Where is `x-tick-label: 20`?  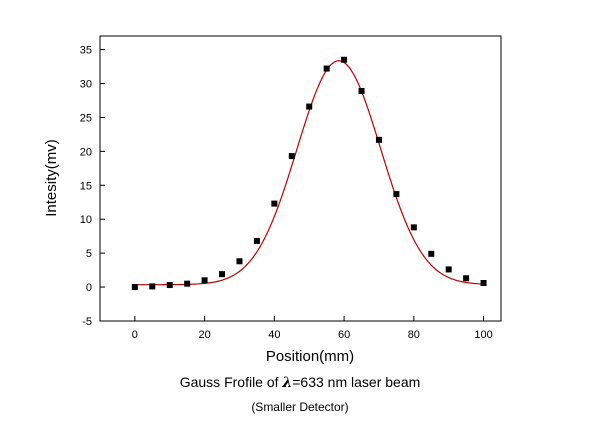 x-tick-label: 20 is located at coordinates (204, 335).